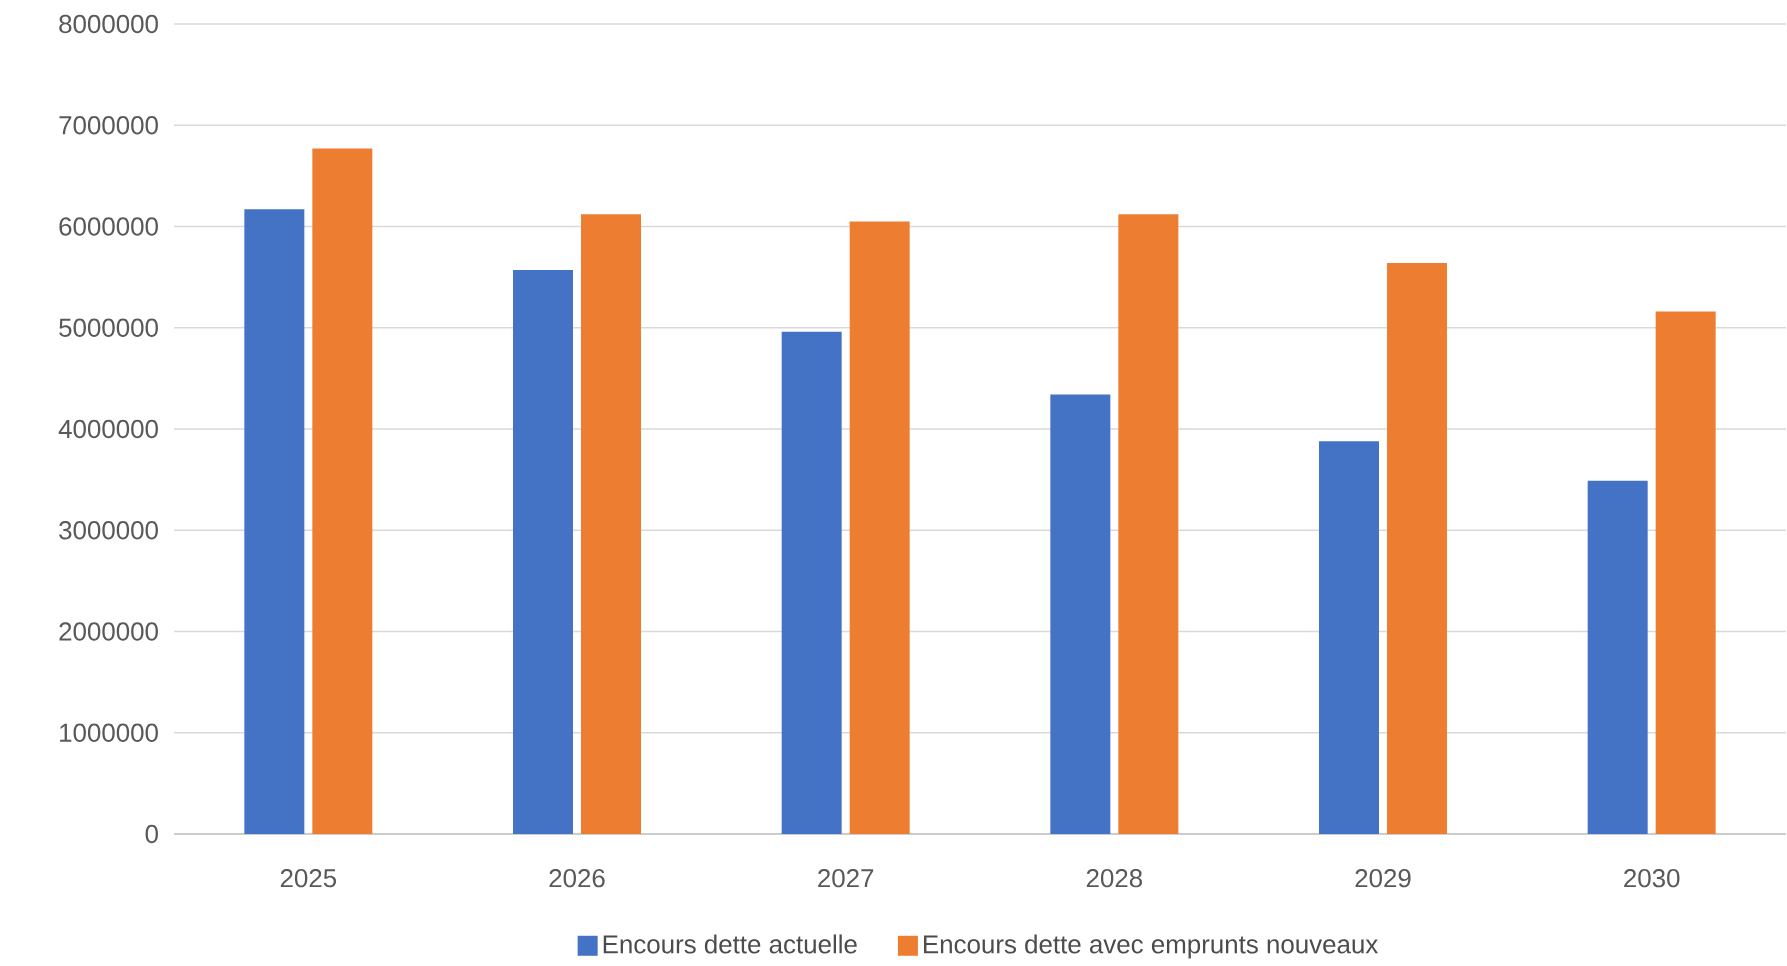 The width and height of the screenshot is (1787, 966). Describe the element at coordinates (108, 24) in the screenshot. I see `y-tick-label: 8000000` at that location.